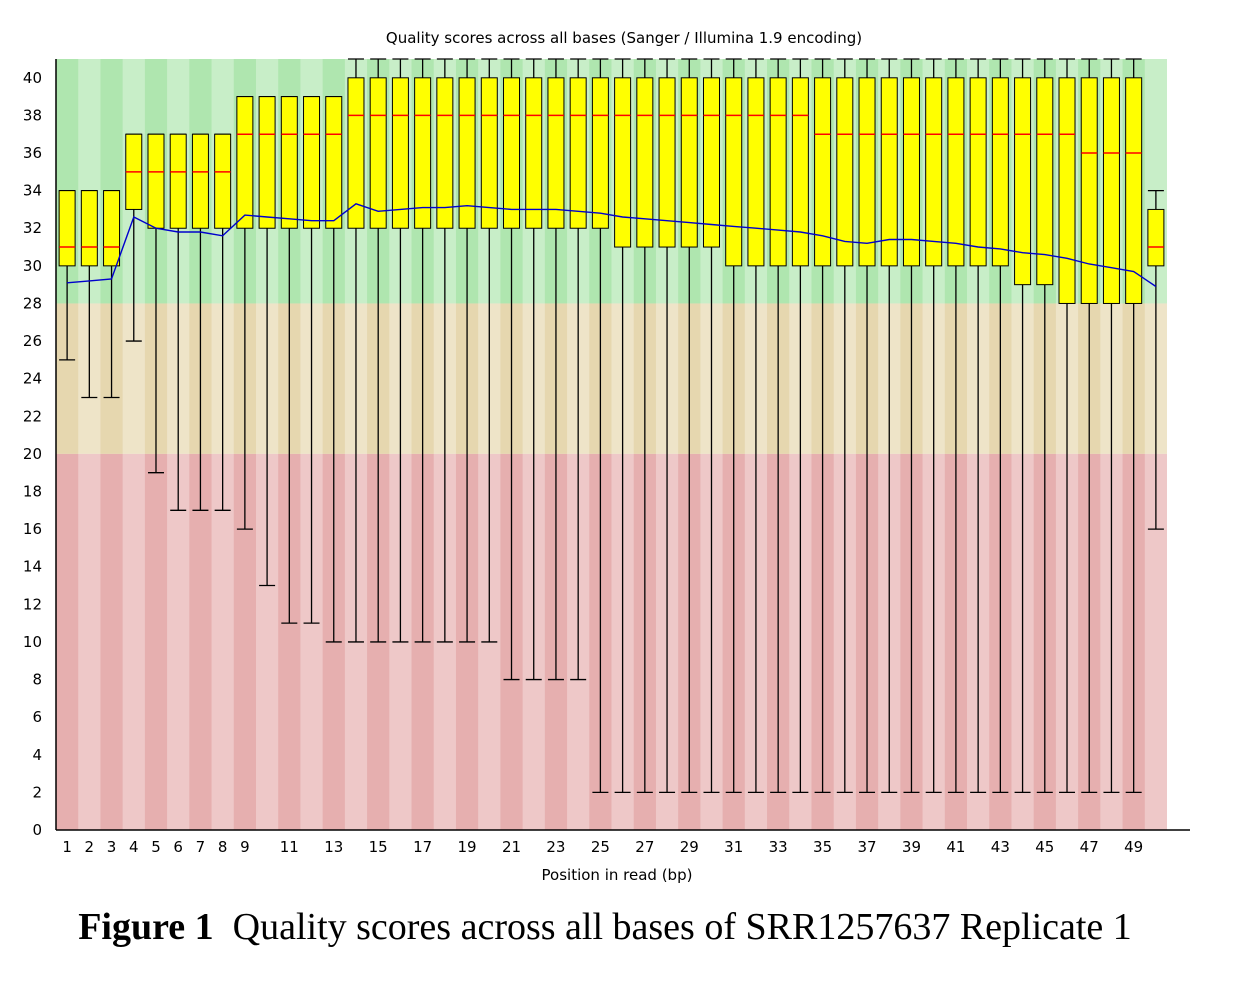 The image size is (1240, 982). Describe the element at coordinates (37, 680) in the screenshot. I see `y-tick-label: 8` at that location.